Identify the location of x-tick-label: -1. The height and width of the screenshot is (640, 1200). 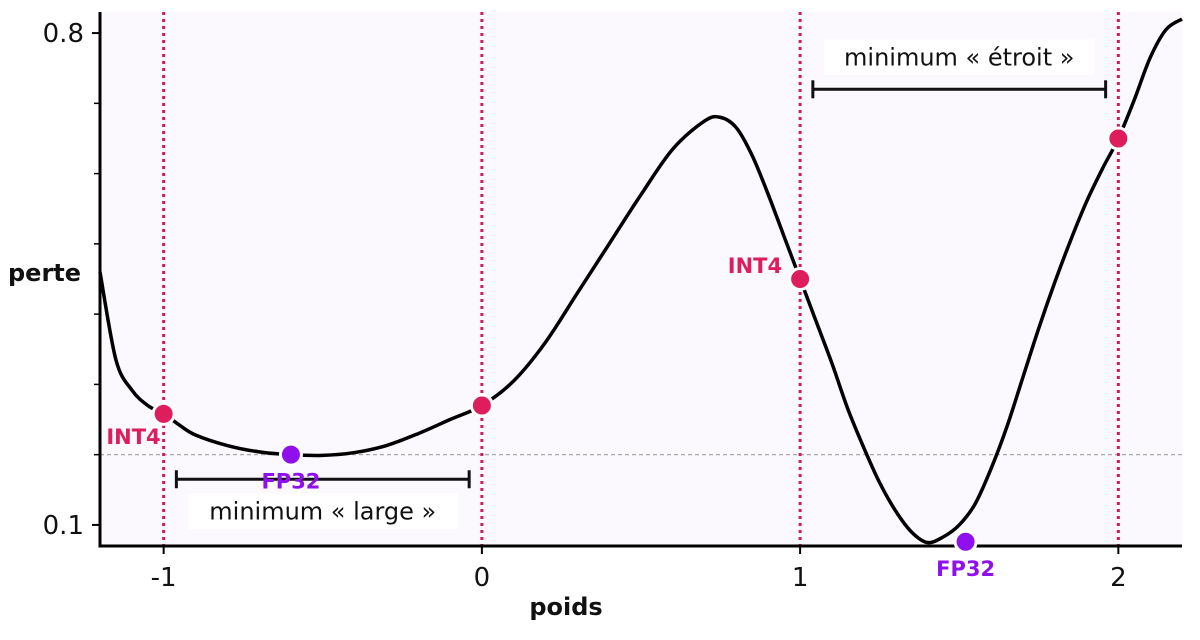
(164, 578).